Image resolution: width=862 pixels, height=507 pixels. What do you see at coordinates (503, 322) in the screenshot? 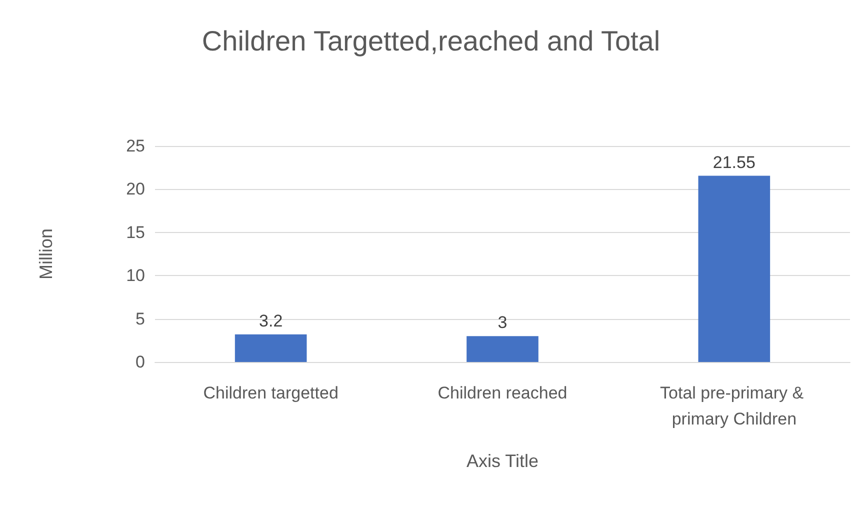
I see `data-label: 3` at bounding box center [503, 322].